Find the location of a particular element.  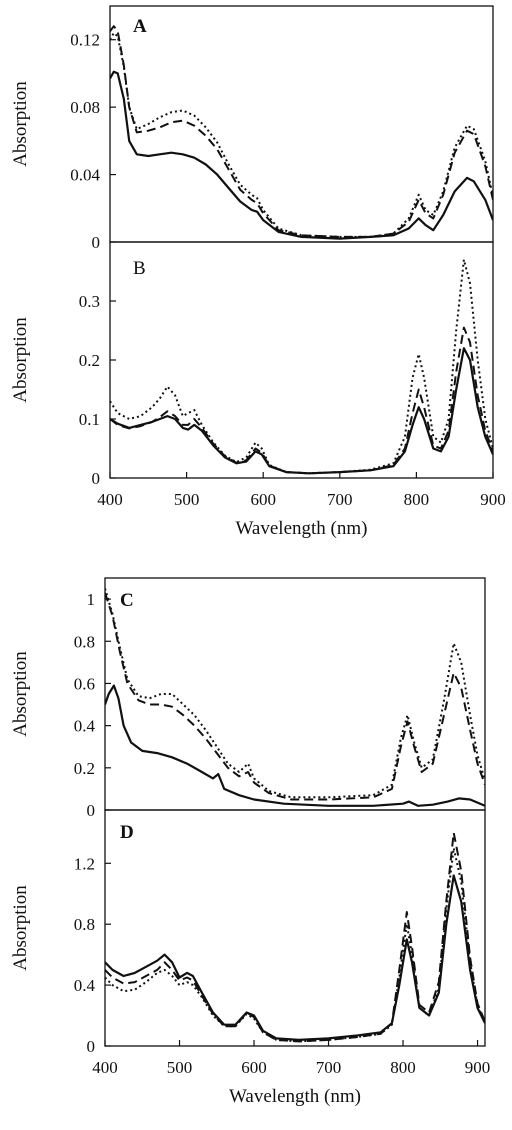

y-tick-label: 0.1 is located at coordinates (89, 419).